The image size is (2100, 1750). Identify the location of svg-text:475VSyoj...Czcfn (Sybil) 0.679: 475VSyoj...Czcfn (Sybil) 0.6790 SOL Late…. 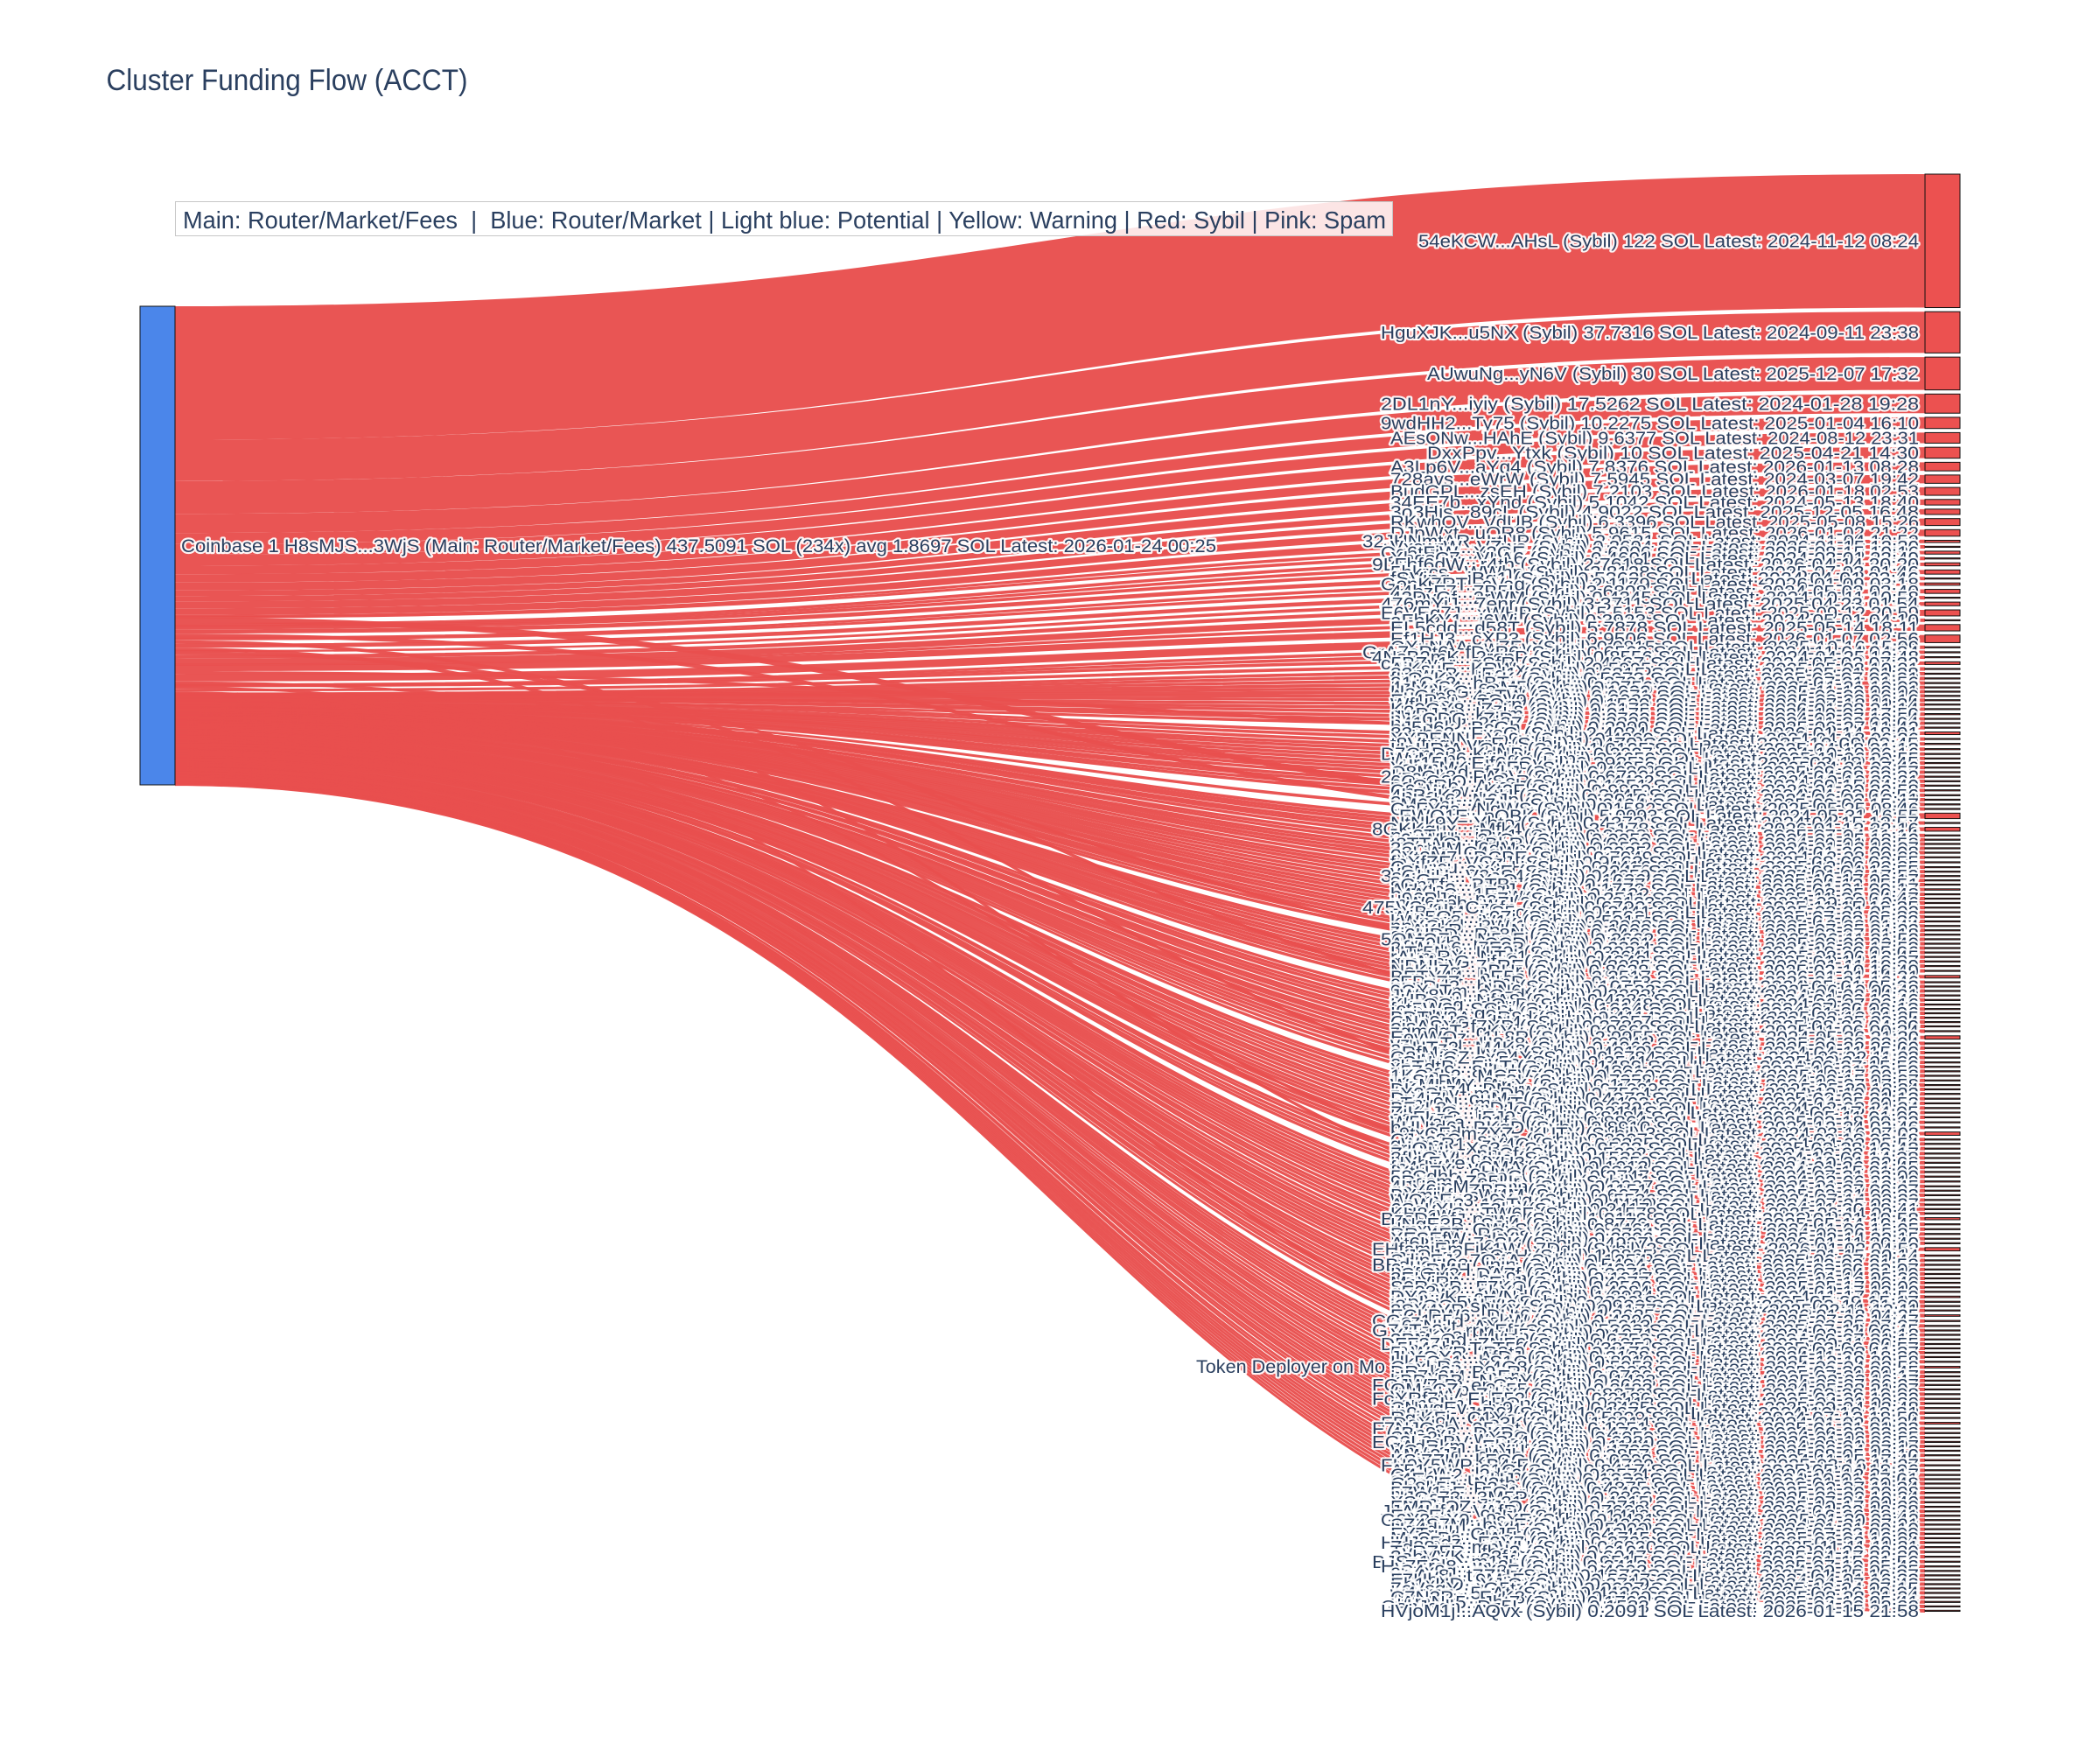
(1640, 908).